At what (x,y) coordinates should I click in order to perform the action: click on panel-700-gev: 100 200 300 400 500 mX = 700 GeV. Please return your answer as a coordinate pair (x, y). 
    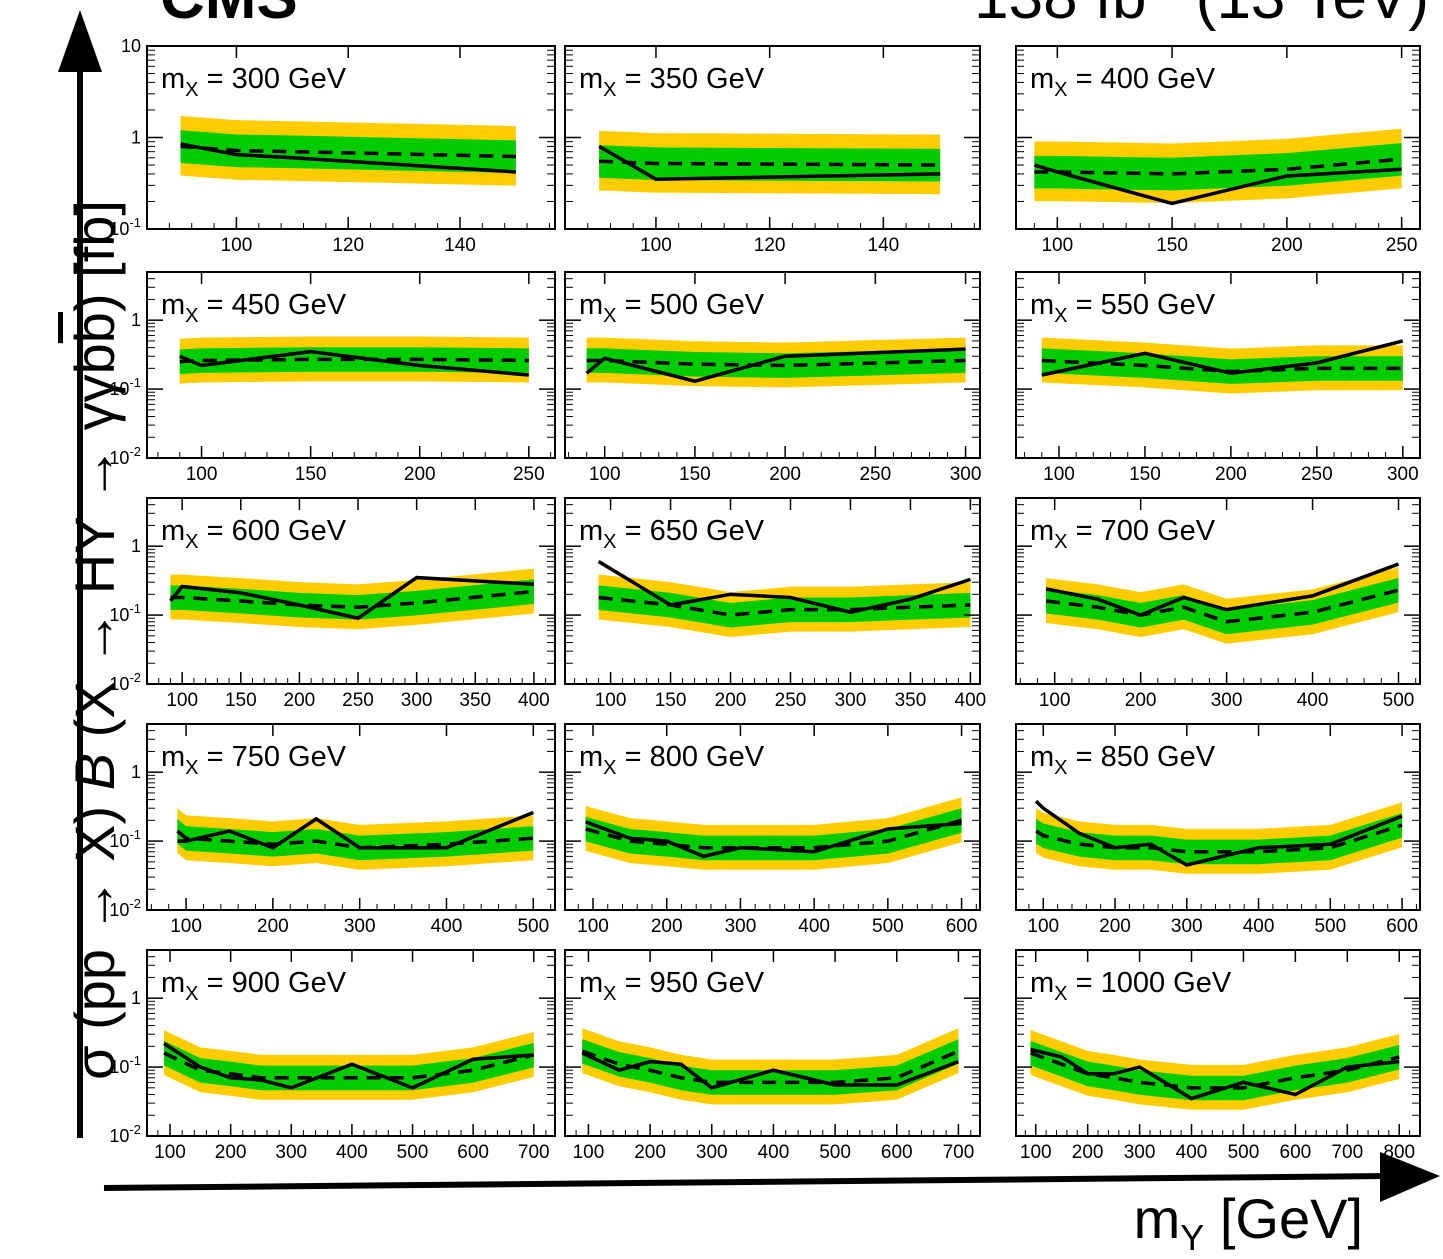
    Looking at the image, I should click on (1218, 604).